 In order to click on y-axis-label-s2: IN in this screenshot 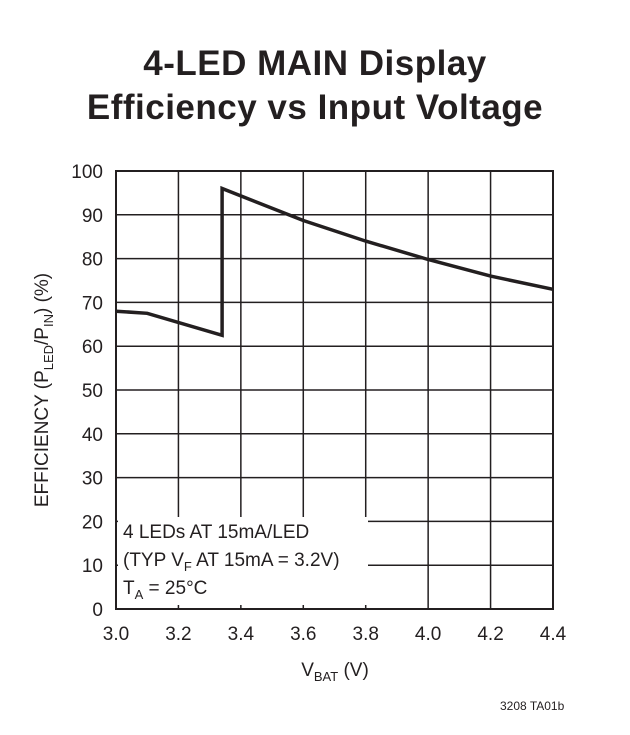, I will do `click(48, 320)`.